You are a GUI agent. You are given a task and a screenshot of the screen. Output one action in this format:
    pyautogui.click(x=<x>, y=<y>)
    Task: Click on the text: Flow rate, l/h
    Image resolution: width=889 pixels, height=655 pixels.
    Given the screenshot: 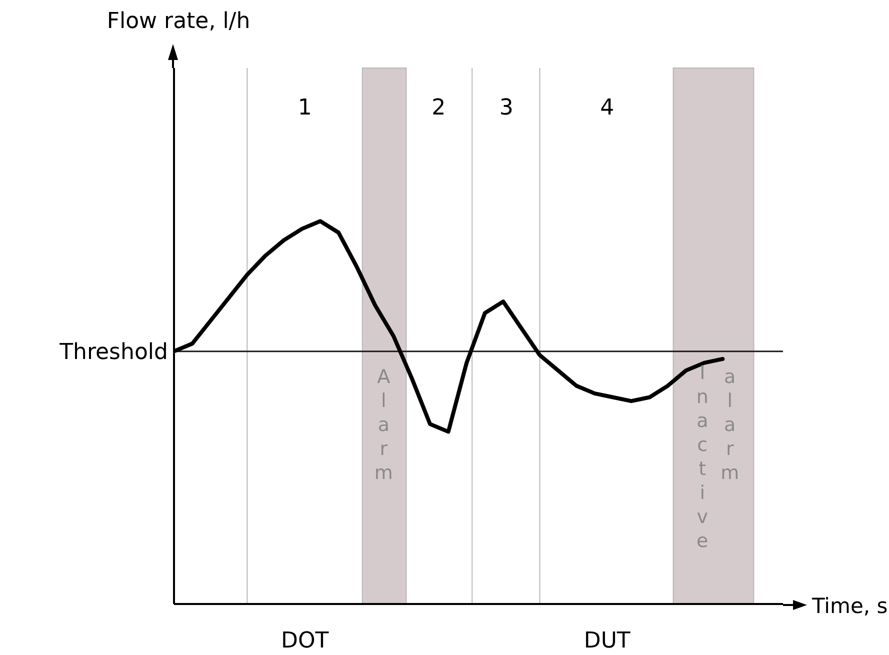 What is the action you would take?
    pyautogui.click(x=178, y=21)
    